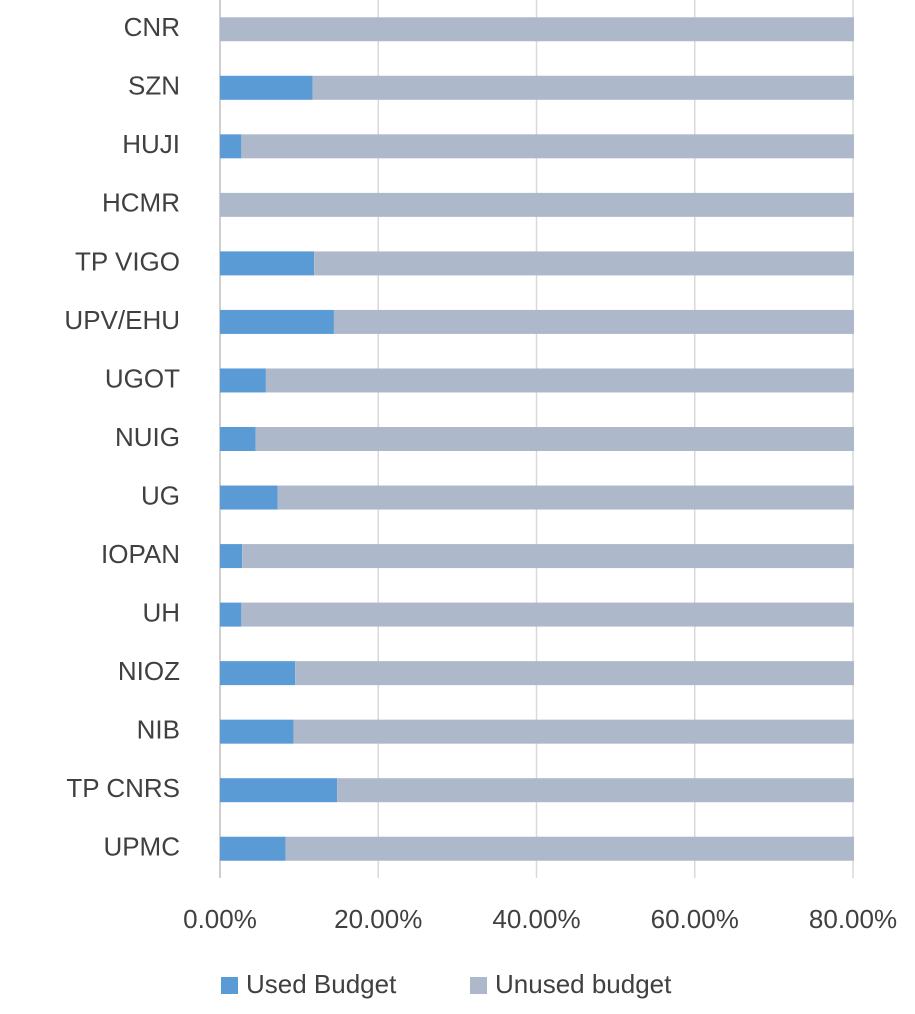 The width and height of the screenshot is (915, 1014). Describe the element at coordinates (583, 984) in the screenshot. I see `legend-label: Unused budget` at that location.